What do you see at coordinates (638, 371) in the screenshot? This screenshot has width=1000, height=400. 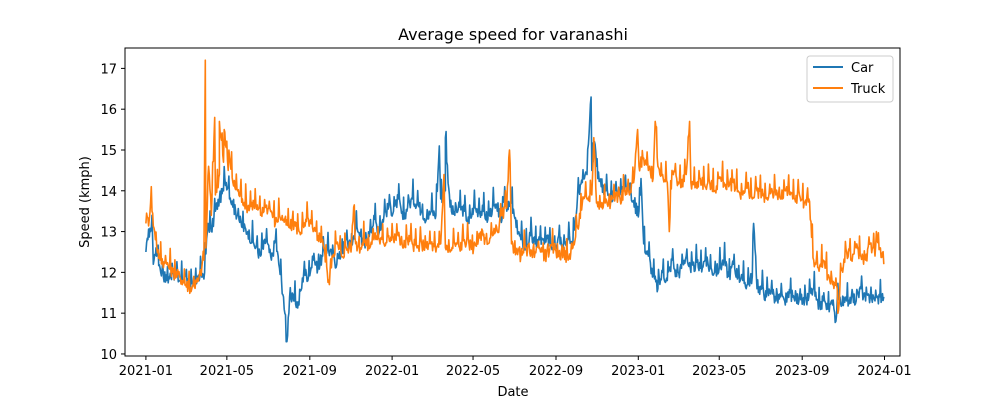 I see `x-tick-label: 2023-01` at bounding box center [638, 371].